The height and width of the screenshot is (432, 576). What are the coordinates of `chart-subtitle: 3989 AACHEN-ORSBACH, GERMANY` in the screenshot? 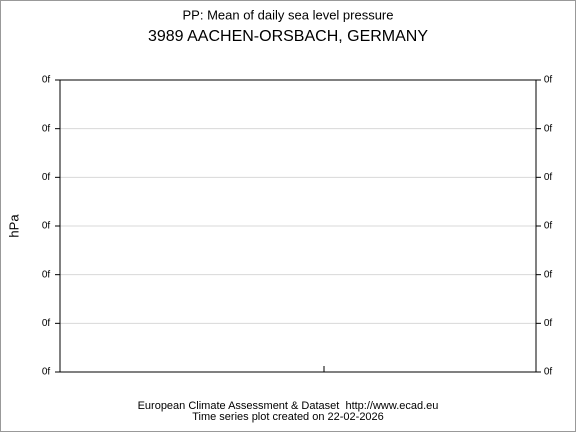 It's located at (288, 36).